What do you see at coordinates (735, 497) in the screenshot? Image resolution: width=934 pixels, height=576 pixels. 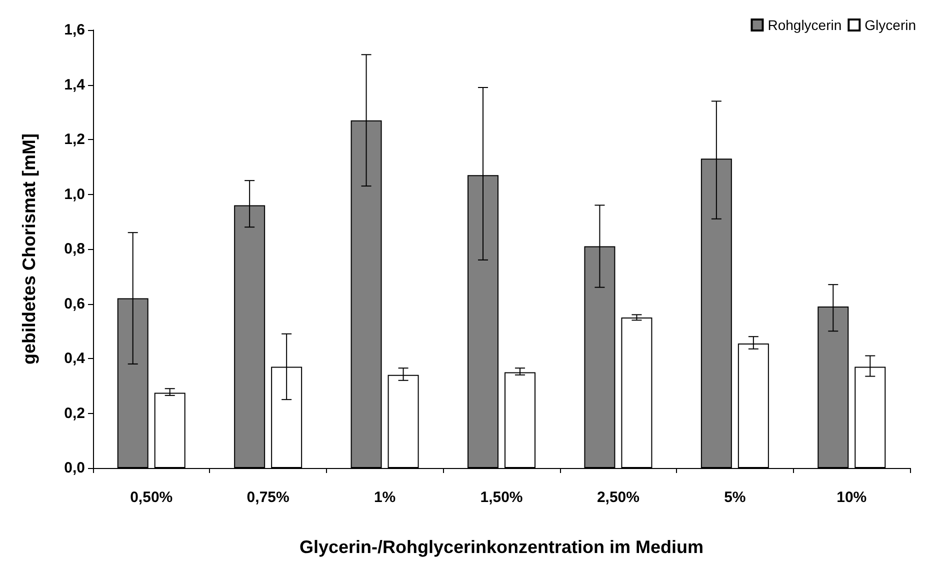 I see `x-tick-label: 5%` at bounding box center [735, 497].